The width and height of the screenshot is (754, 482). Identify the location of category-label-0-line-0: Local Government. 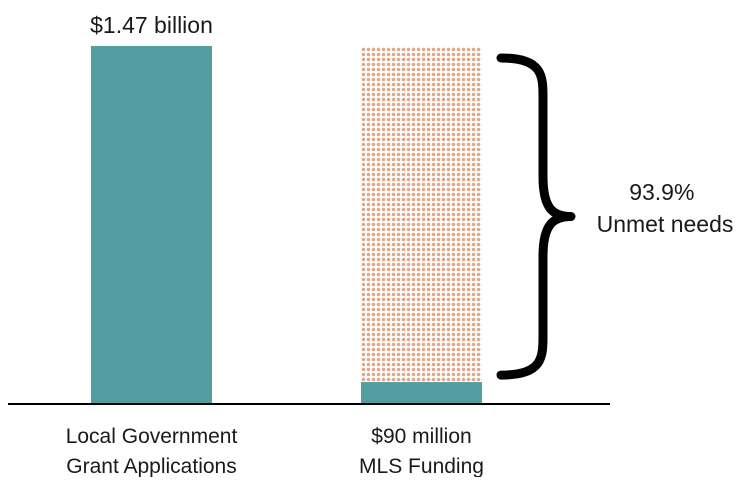
(152, 436).